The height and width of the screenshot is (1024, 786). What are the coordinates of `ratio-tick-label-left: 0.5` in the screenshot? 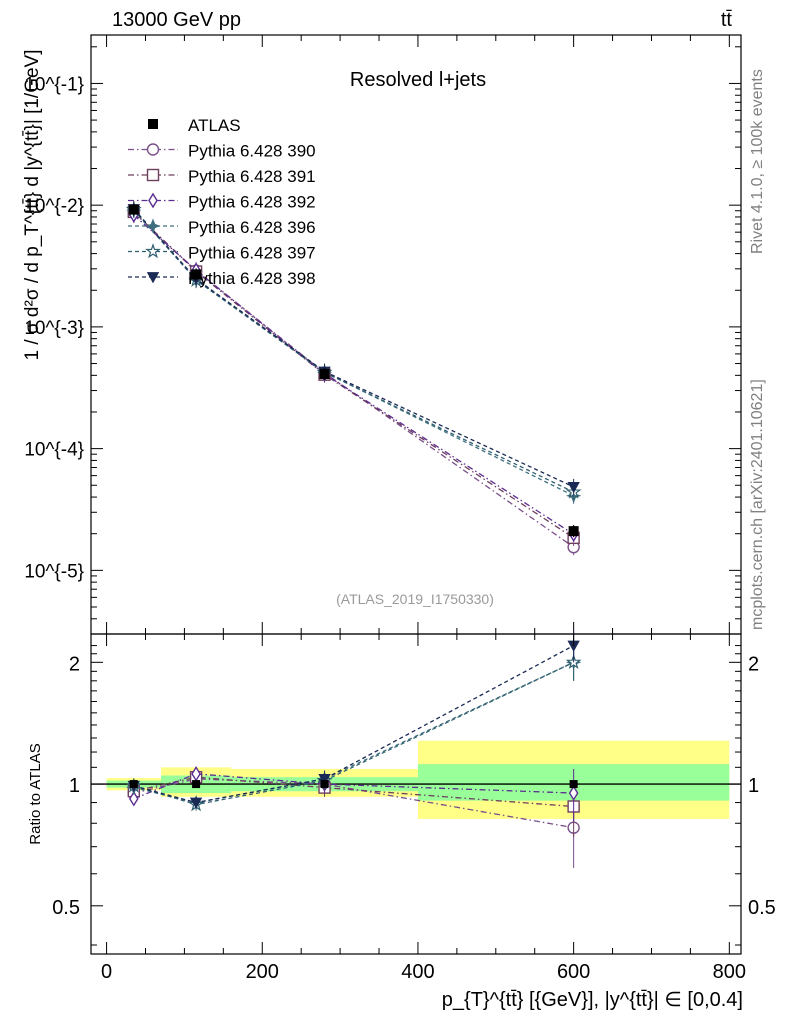 It's located at (66, 908).